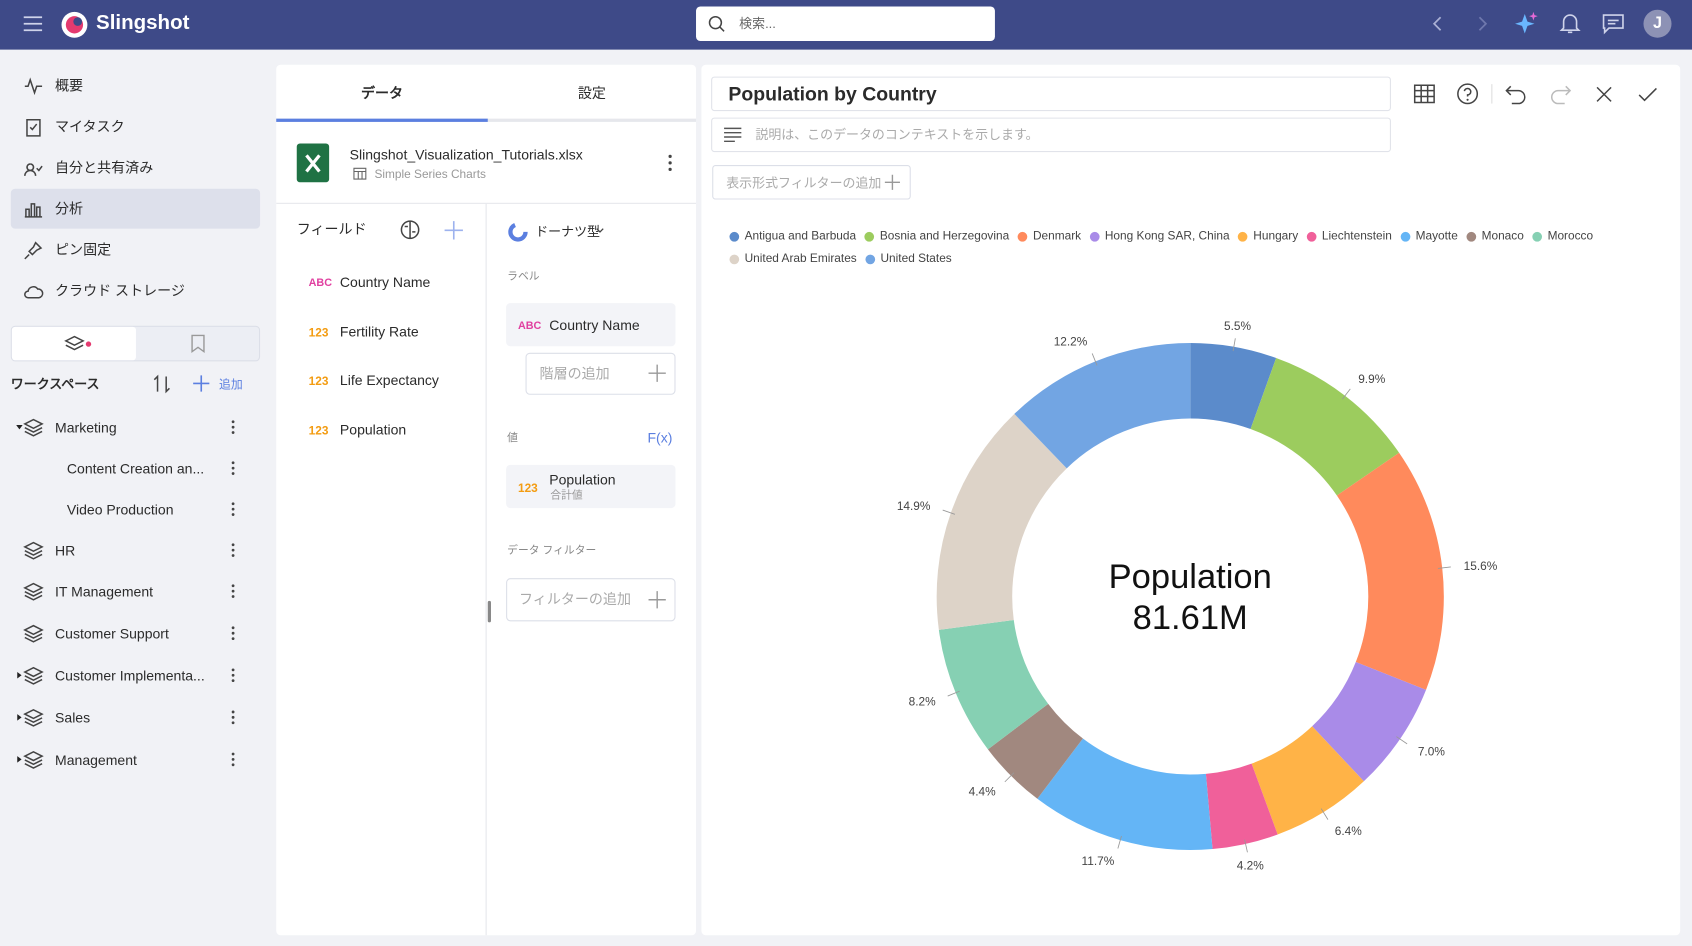 The image size is (1692, 946). Describe the element at coordinates (1051, 94) in the screenshot. I see `title-box` at that location.